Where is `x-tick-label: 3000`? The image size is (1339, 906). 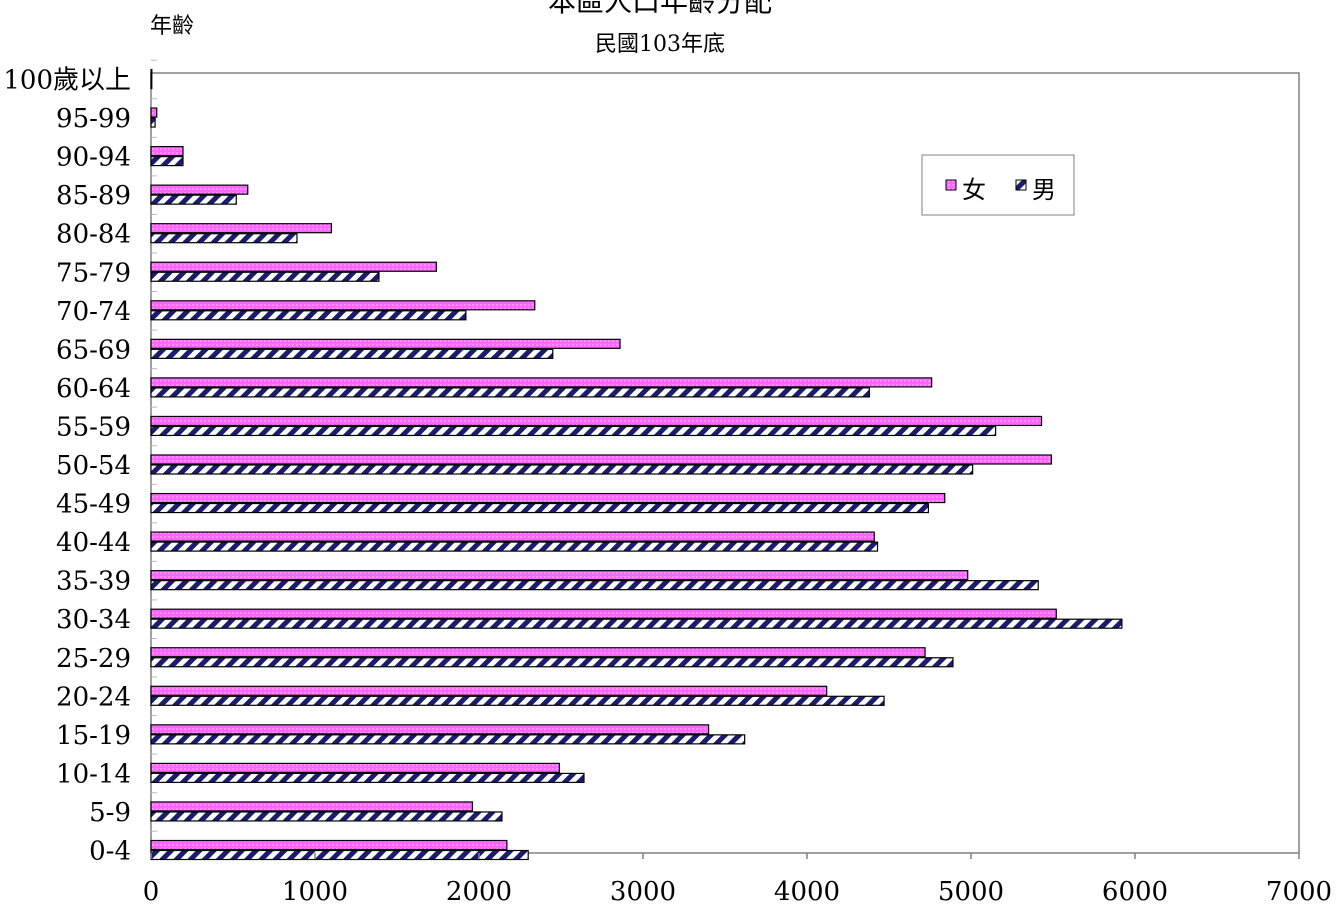
x-tick-label: 3000 is located at coordinates (643, 891).